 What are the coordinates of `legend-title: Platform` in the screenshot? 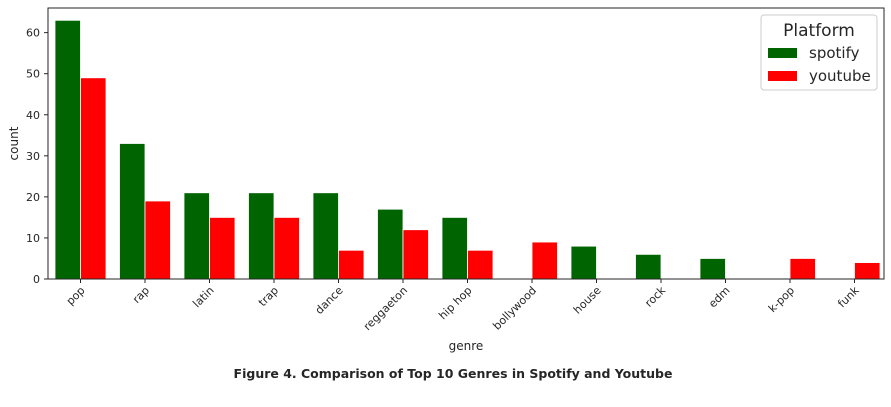 It's located at (819, 31).